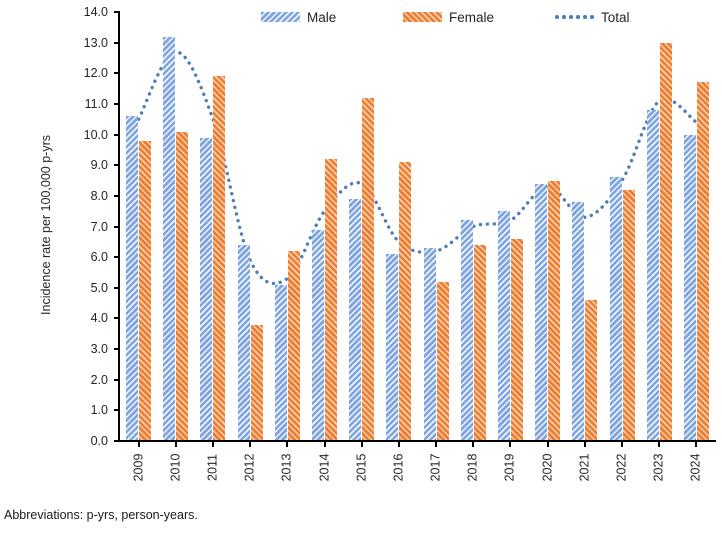 This screenshot has height=536, width=722. What do you see at coordinates (206, 289) in the screenshot?
I see `bar-male-2011` at bounding box center [206, 289].